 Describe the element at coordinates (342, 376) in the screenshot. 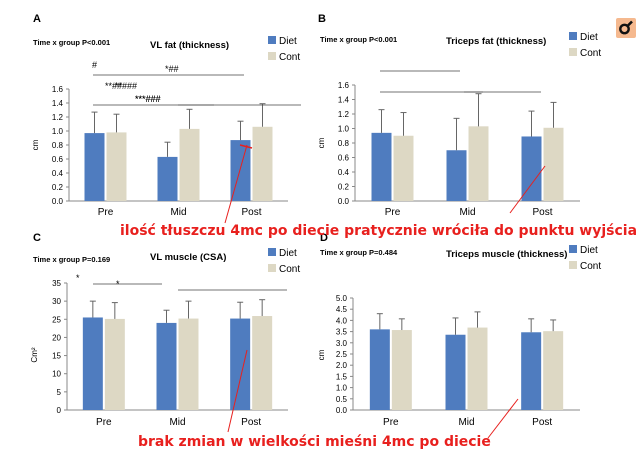

I see `y-tick-label: 1.5` at that location.